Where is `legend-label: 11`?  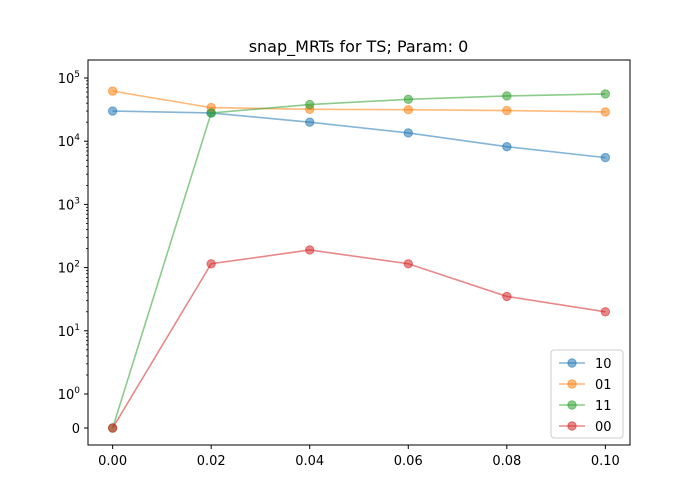 legend-label: 11 is located at coordinates (603, 406).